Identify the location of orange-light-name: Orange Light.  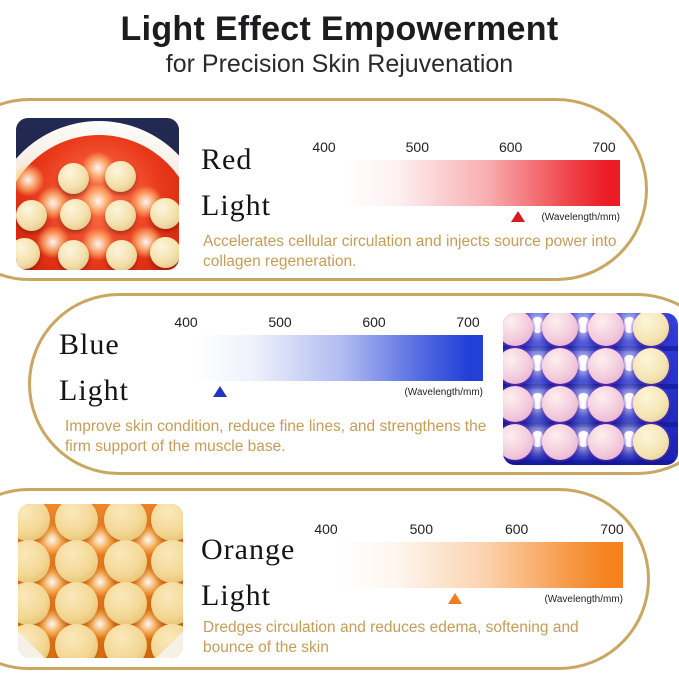
(248, 573).